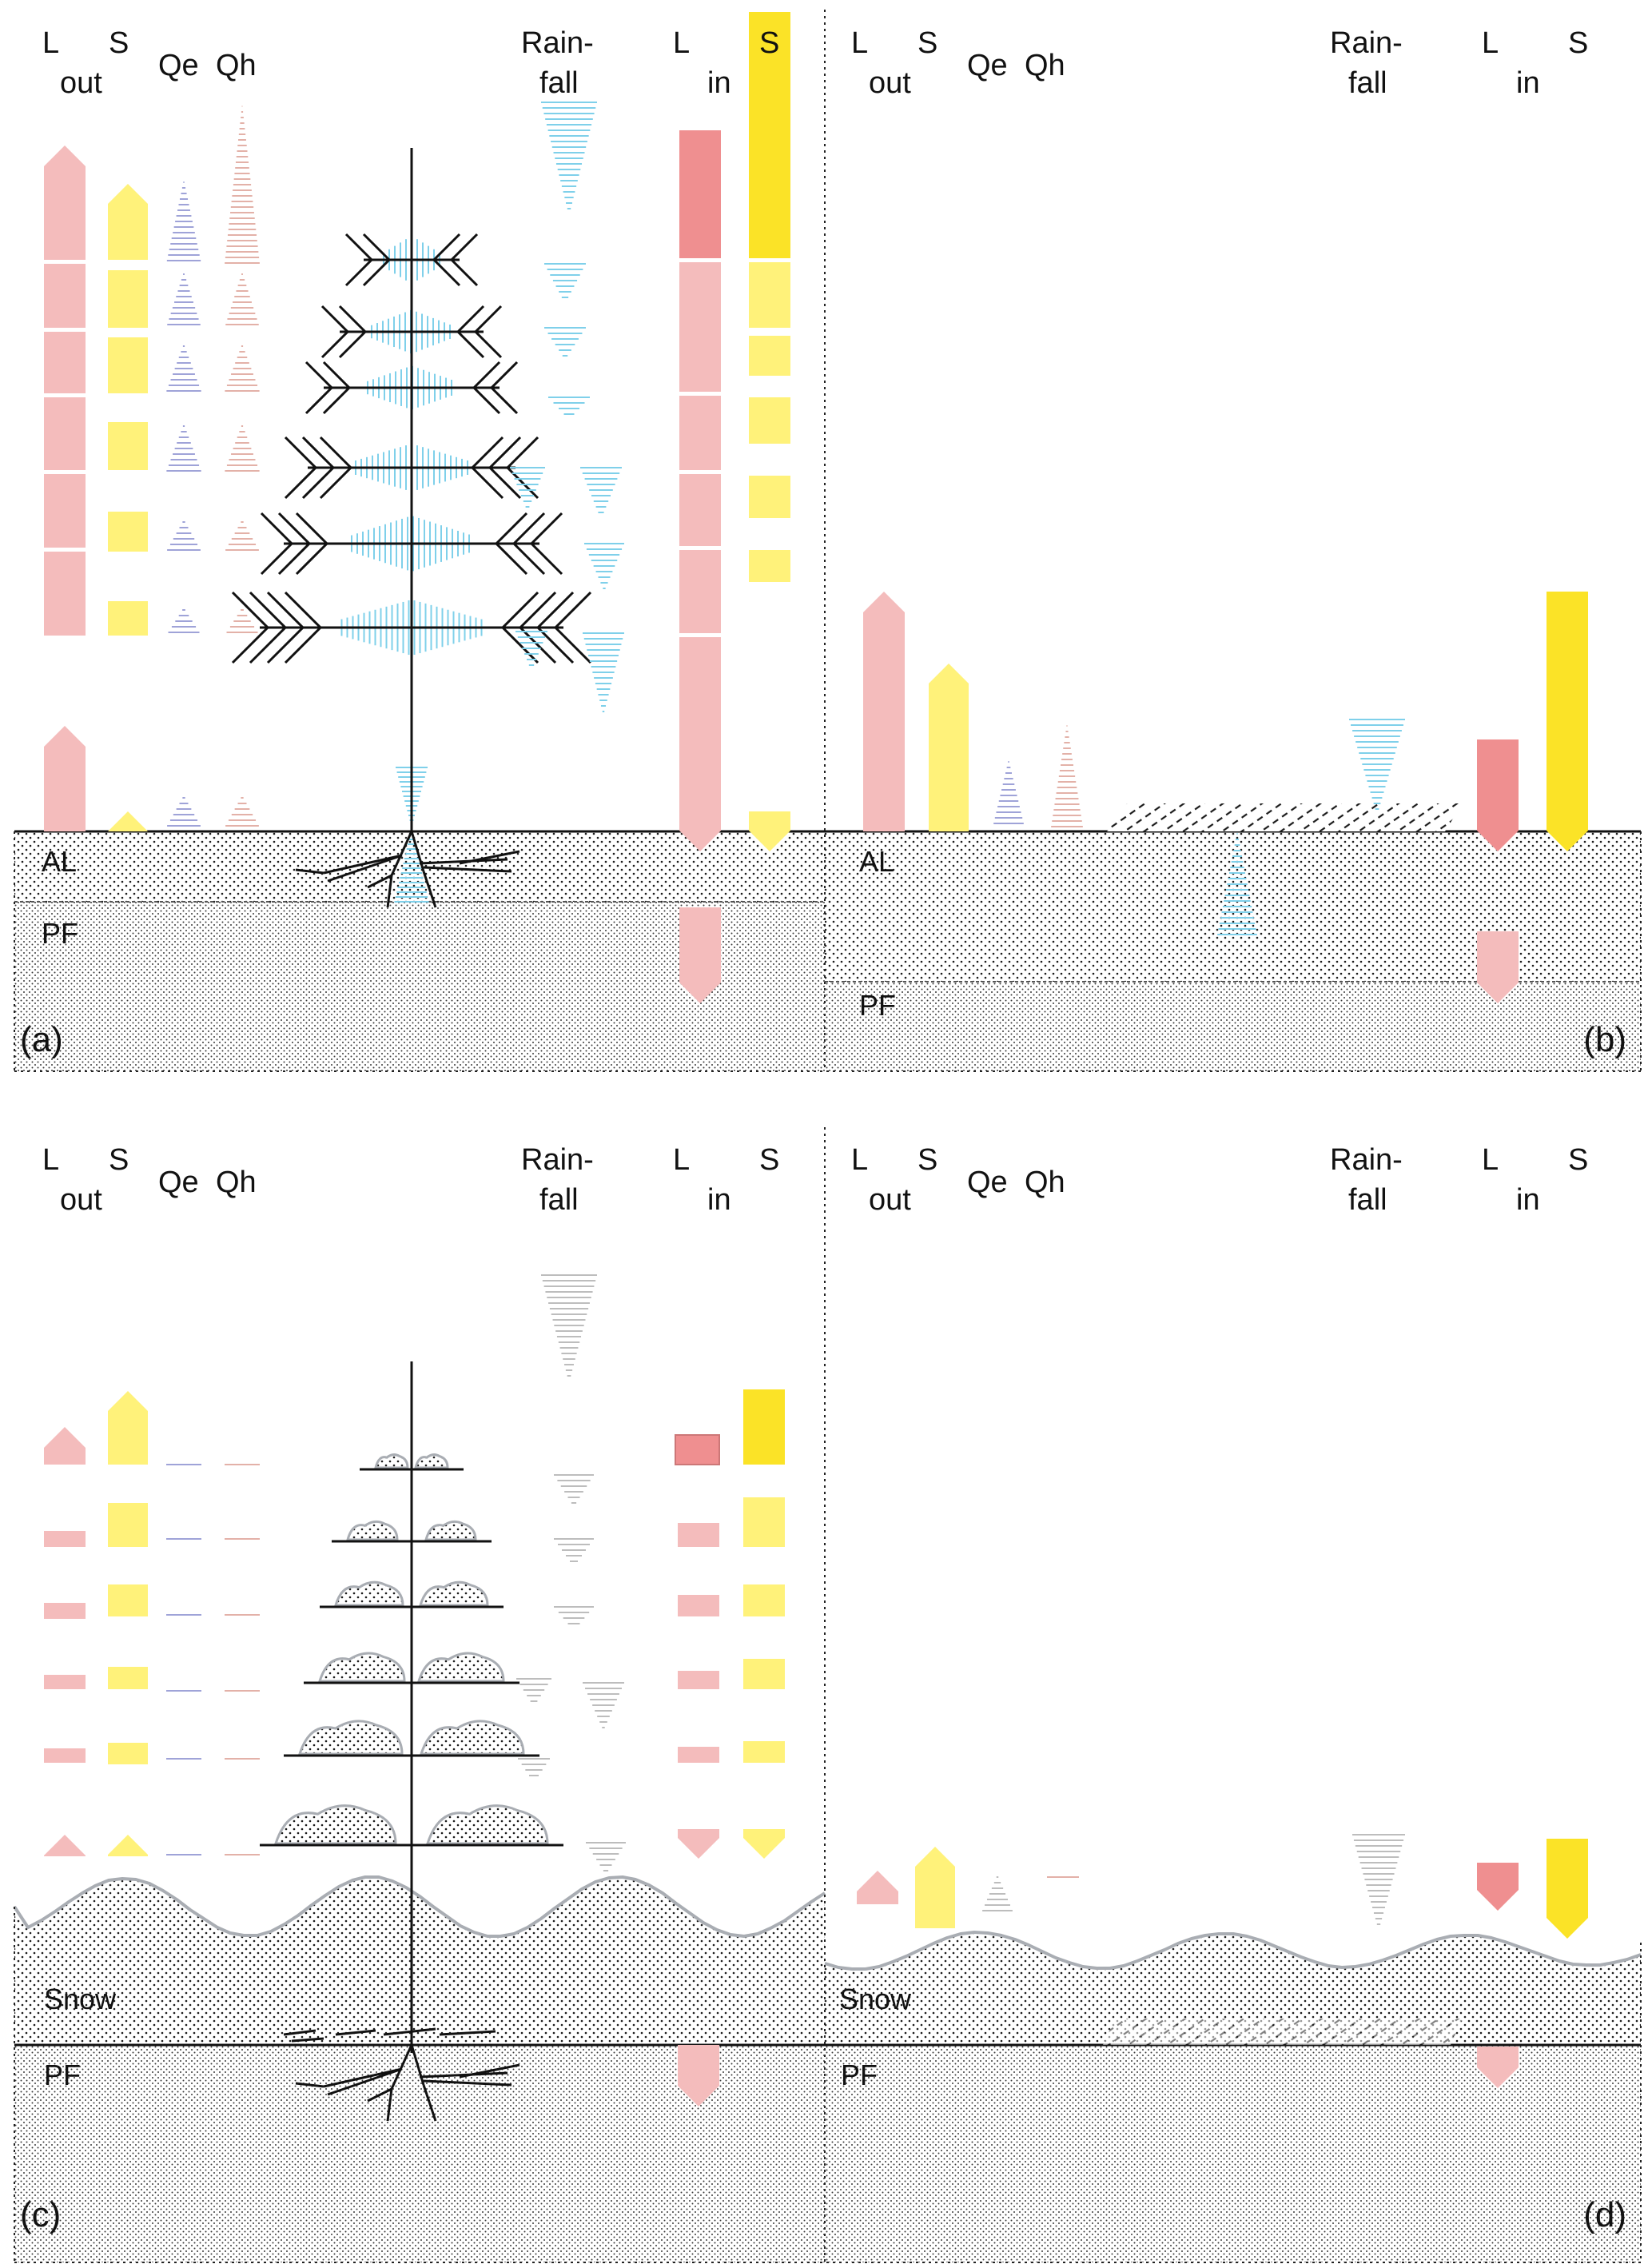 The image size is (1652, 2268). I want to click on panel-d-qe, so click(997, 1893).